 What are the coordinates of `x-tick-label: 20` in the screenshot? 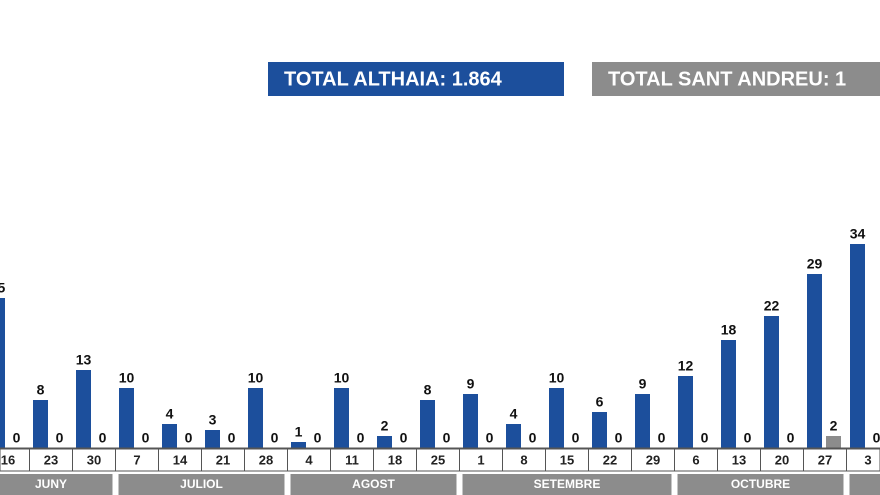 It's located at (782, 459).